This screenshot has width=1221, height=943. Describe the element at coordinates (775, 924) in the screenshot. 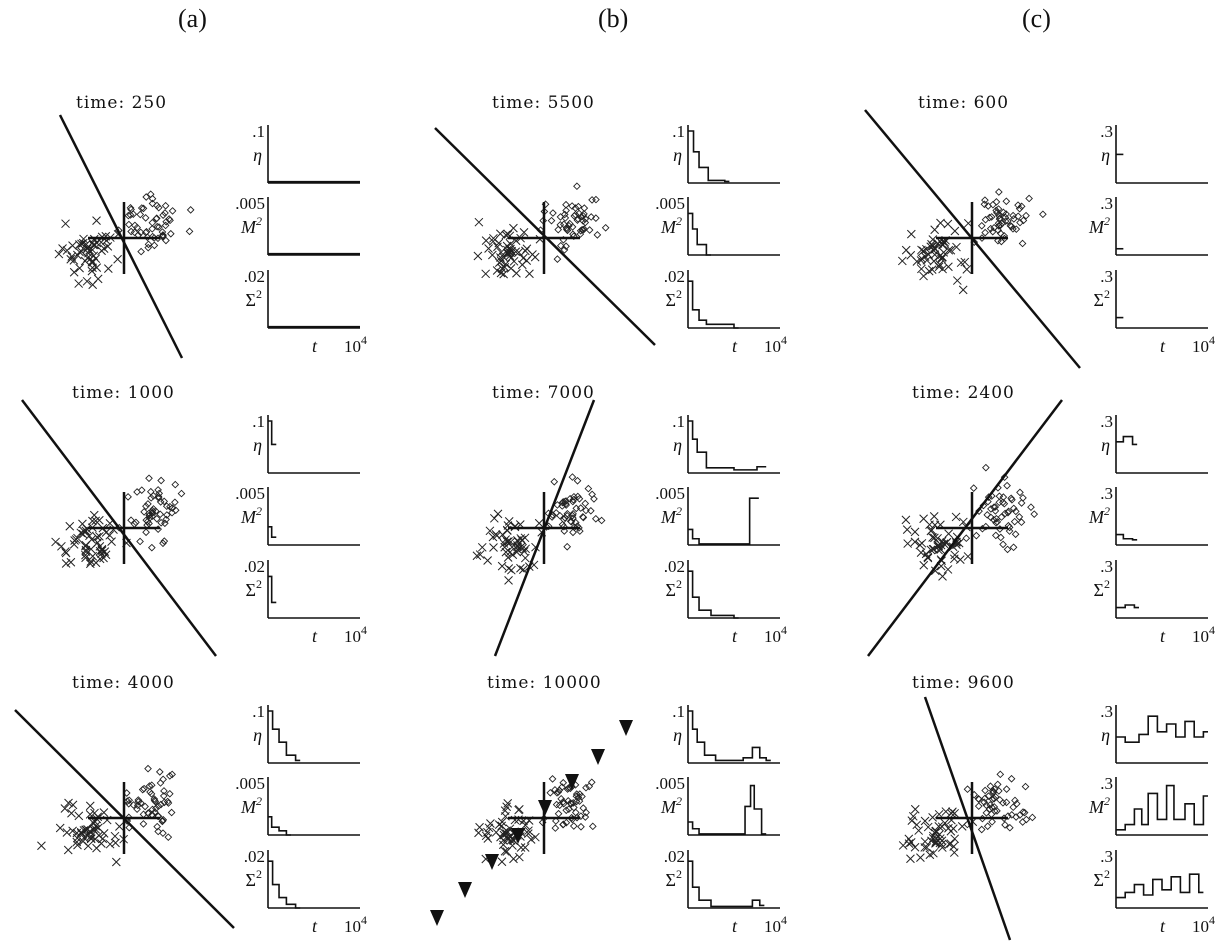

I see `time-axis-max: 104` at that location.